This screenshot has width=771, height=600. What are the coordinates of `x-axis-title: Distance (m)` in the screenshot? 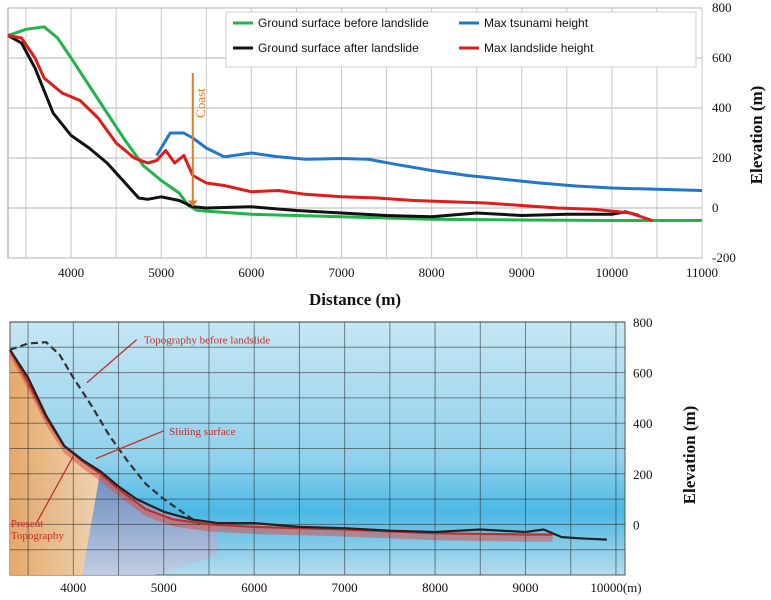 It's located at (355, 299).